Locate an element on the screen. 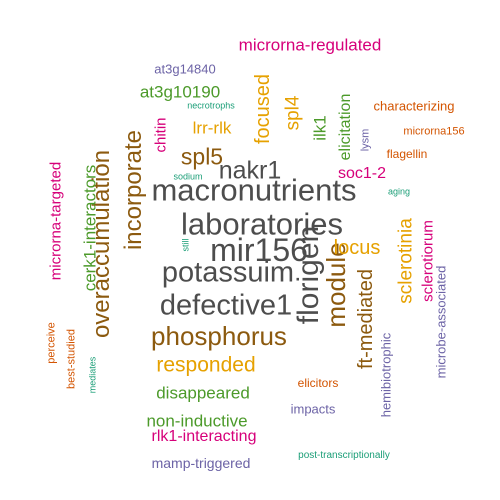 This screenshot has width=500, height=500. word-soc1-2: soc1-2 is located at coordinates (362, 173).